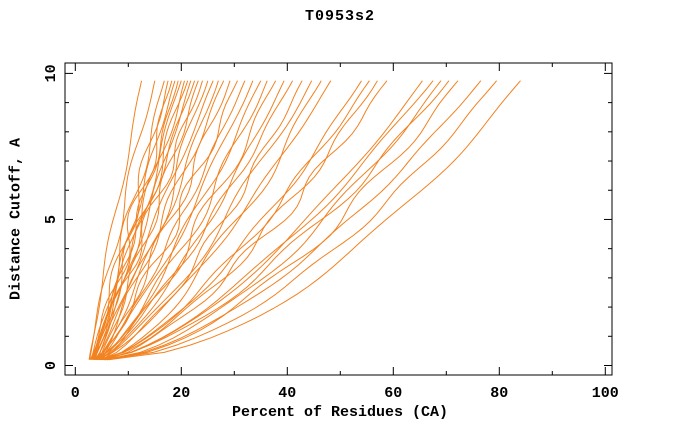  I want to click on x-tick-label: 40, so click(287, 393).